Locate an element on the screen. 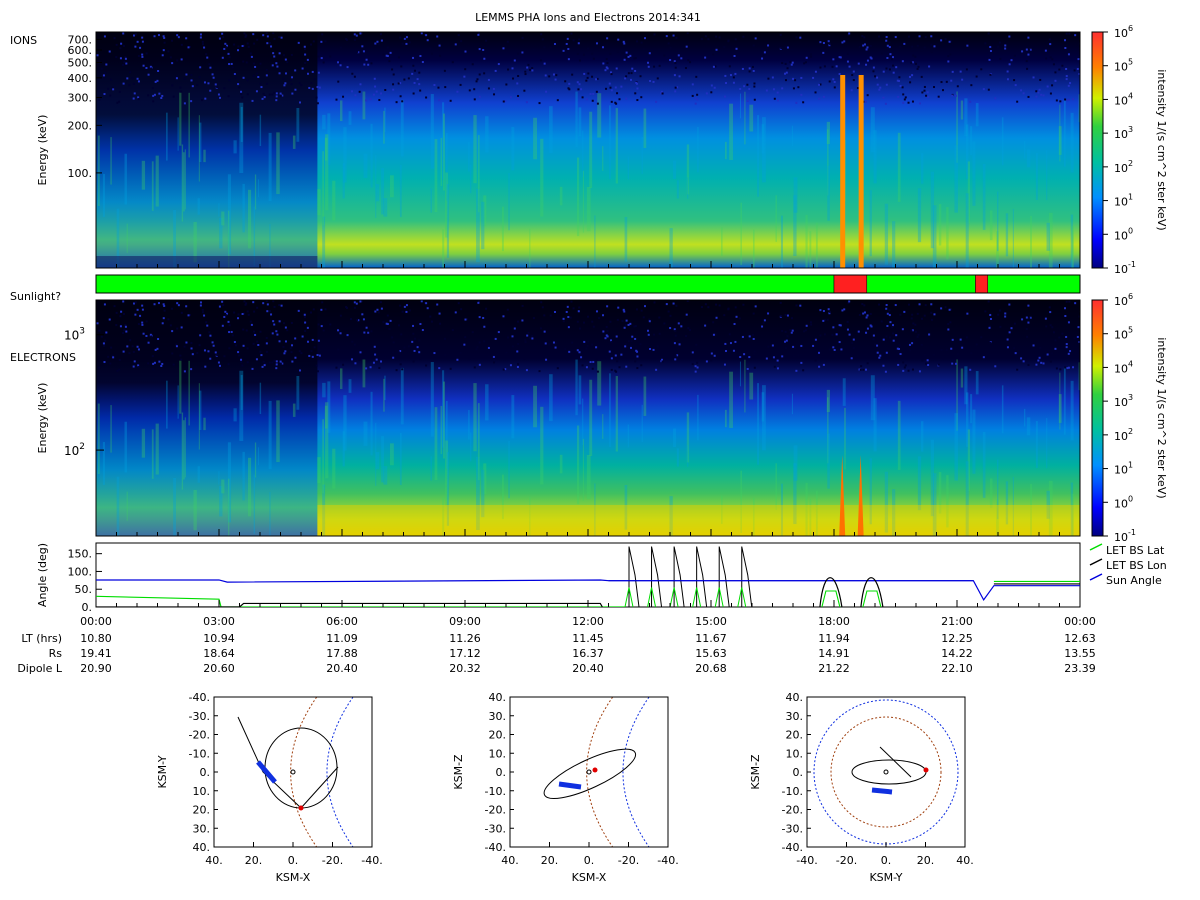 This screenshot has width=1200, height=900. ion-colorbar-label: intensity 1/(s cm^2 ster keV) is located at coordinates (1161, 149).